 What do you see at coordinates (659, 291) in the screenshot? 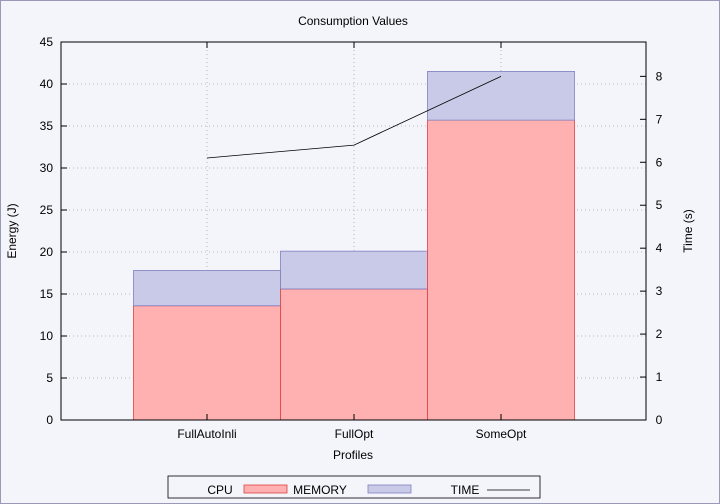
I see `y2-tick-label: 3` at bounding box center [659, 291].